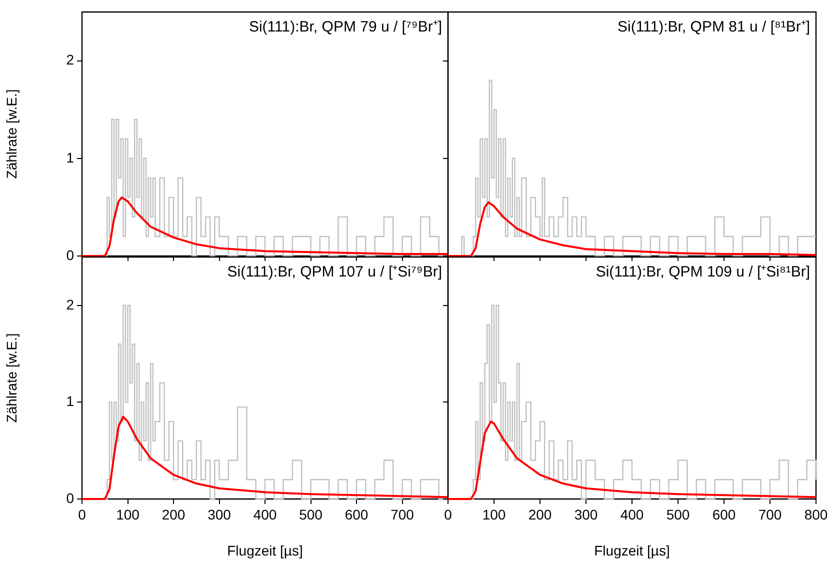 The image size is (832, 564). I want to click on text: Si(111):Br, QPM 107 u / [⁺Si⁷⁹Br], so click(334, 272).